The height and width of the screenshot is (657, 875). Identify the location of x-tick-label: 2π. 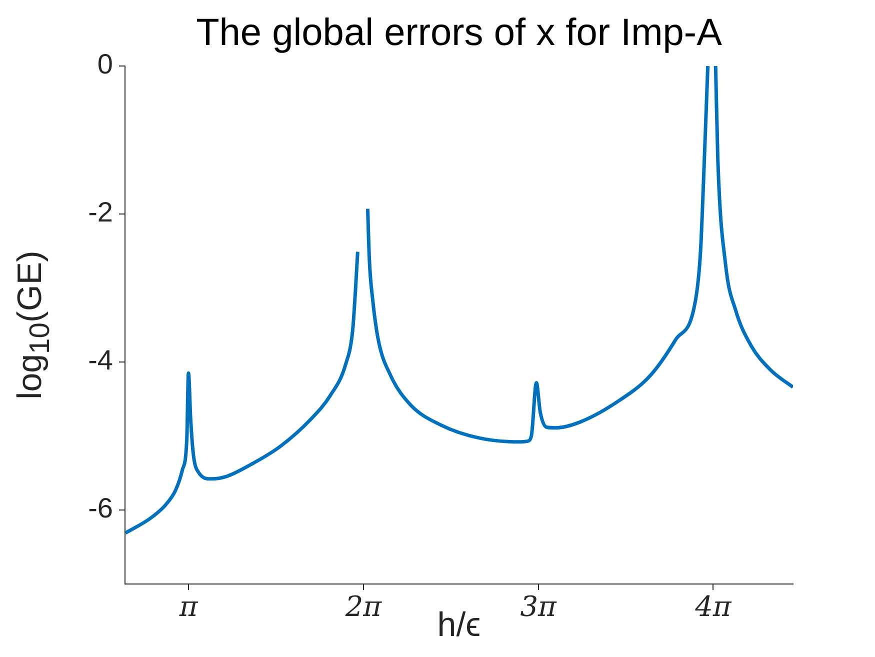
(363, 607).